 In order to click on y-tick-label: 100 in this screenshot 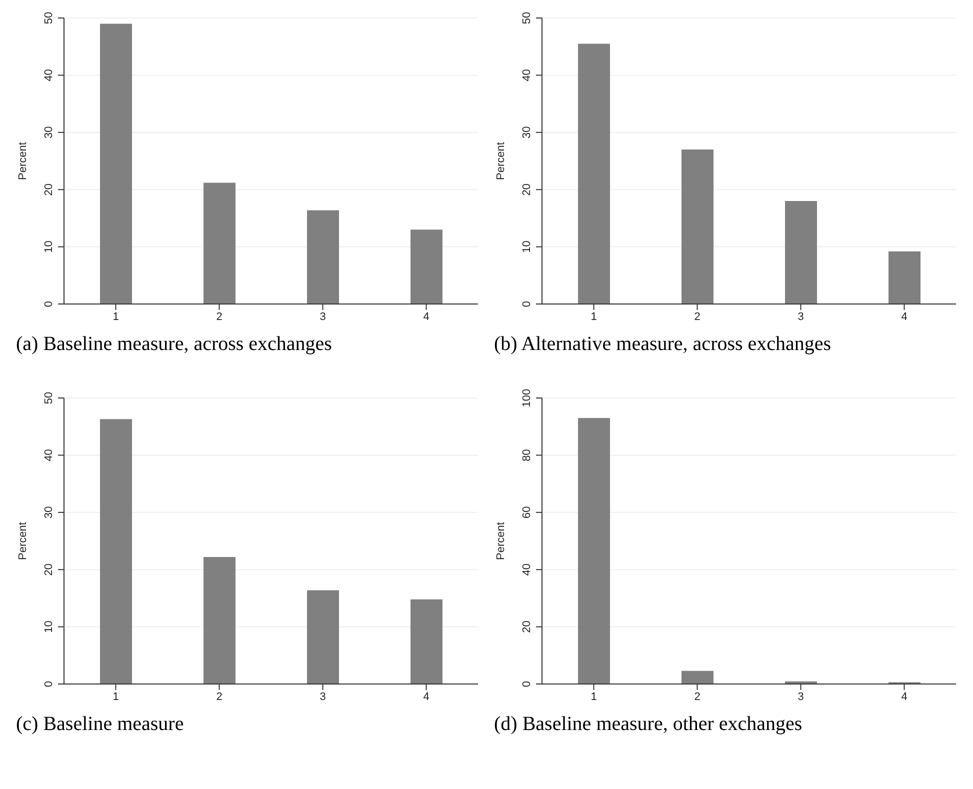, I will do `click(527, 398)`.